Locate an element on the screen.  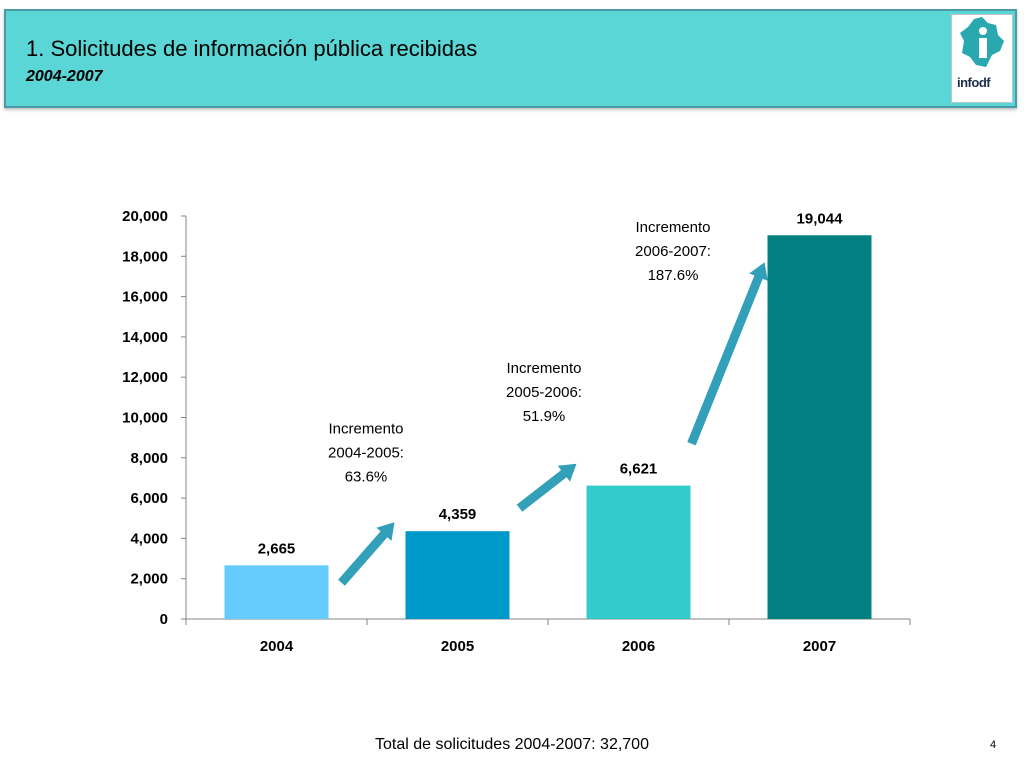
bar-value-label: 6,621 is located at coordinates (639, 469).